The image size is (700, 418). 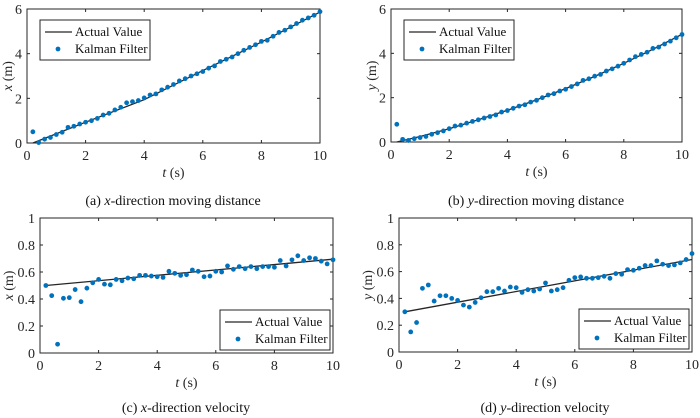 I want to click on x-tick-label: 0, so click(x=399, y=365).